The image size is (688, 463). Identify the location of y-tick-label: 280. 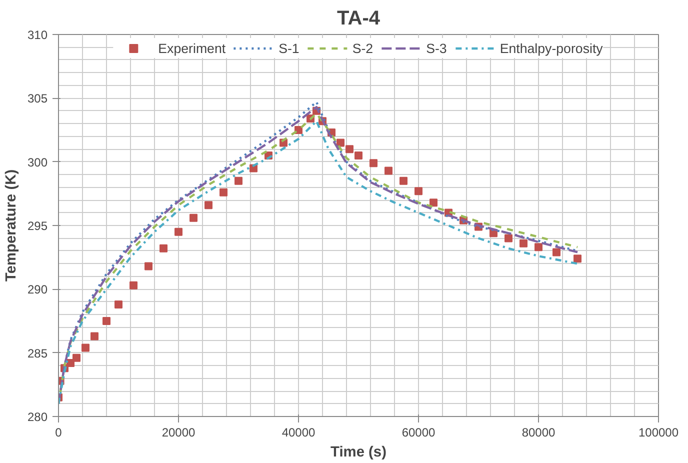
(37, 417).